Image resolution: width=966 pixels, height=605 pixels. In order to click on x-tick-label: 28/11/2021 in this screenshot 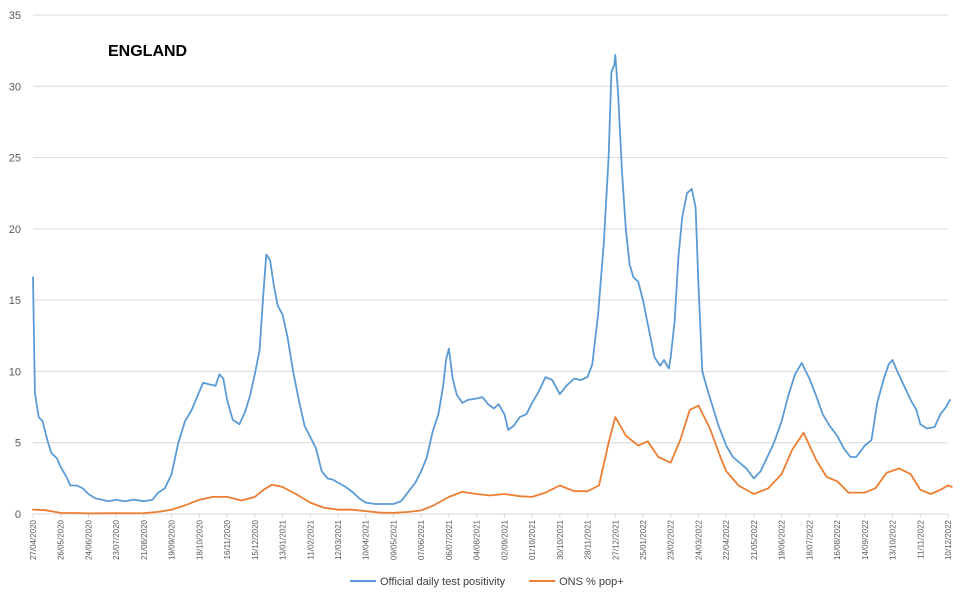, I will do `click(588, 539)`.